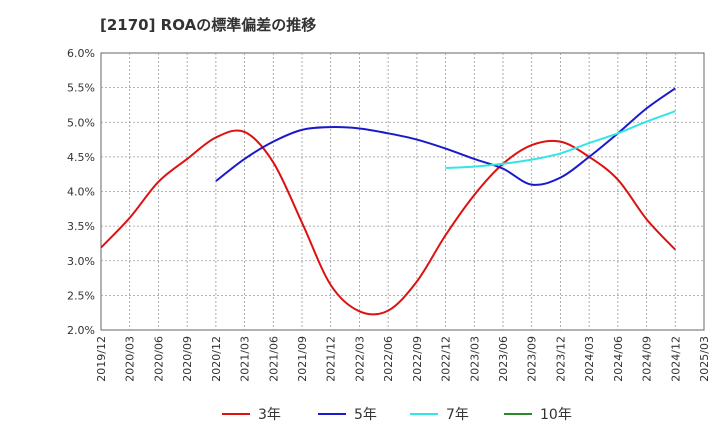 The height and width of the screenshot is (440, 720). I want to click on y-tick-label: 3.5%, so click(81, 226).